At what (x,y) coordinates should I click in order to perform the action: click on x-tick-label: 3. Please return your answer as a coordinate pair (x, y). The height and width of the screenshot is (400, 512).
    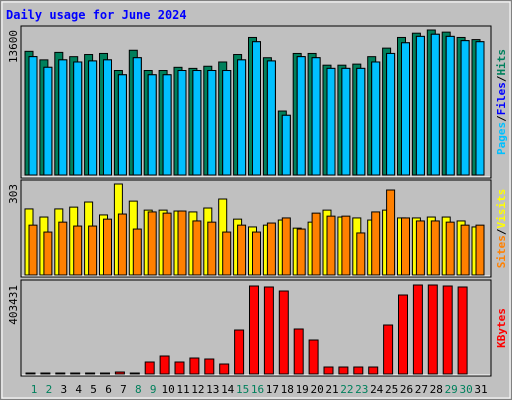
    Looking at the image, I should click on (63, 389).